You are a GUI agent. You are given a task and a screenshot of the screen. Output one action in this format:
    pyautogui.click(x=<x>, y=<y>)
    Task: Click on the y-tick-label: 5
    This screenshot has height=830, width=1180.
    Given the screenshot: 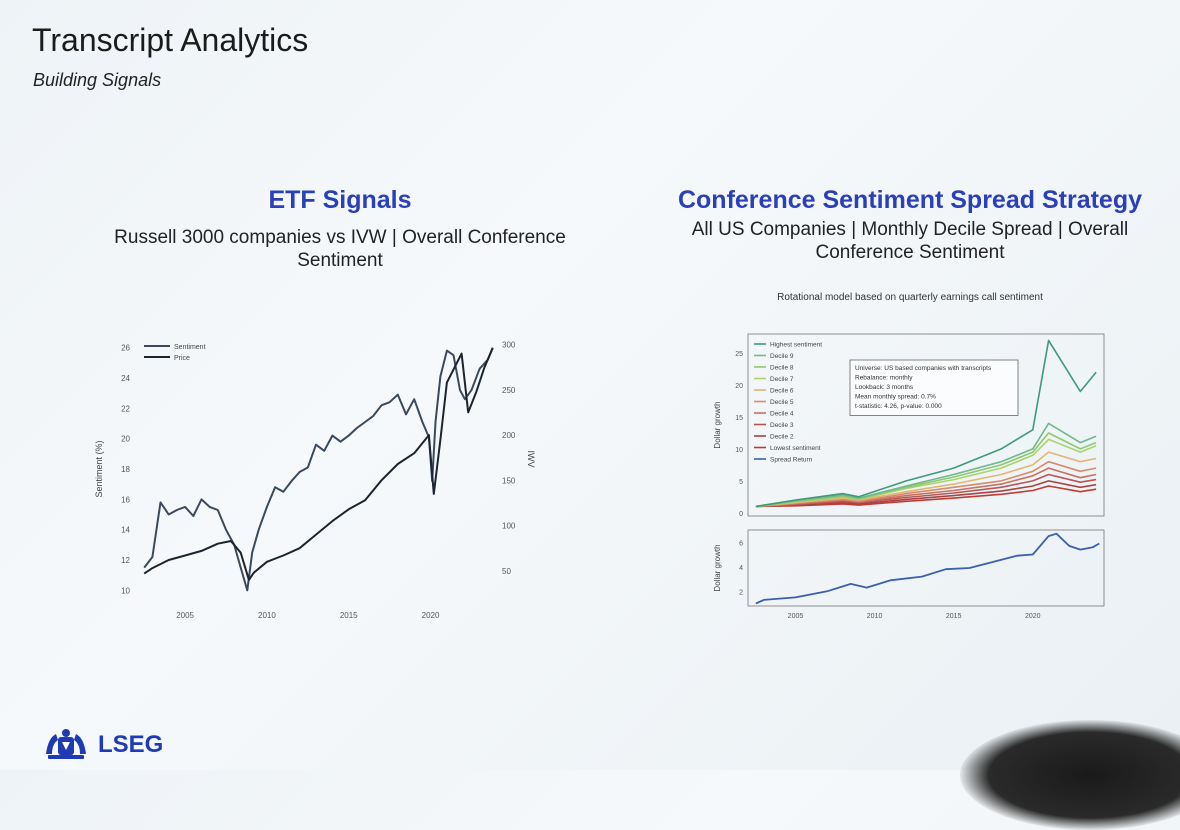 What is the action you would take?
    pyautogui.click(x=741, y=482)
    